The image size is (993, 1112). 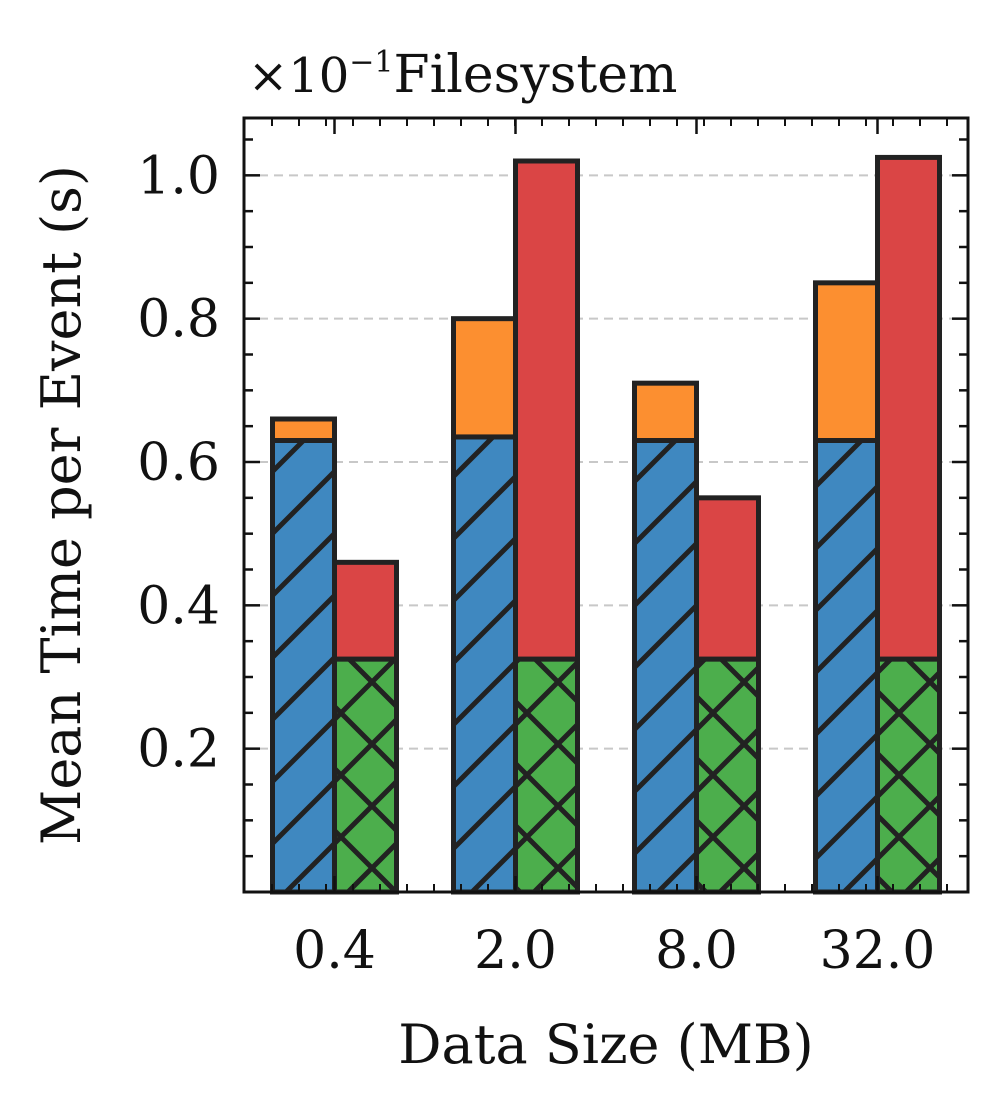 I want to click on bar-outline-left-2-8.0, so click(x=665, y=411).